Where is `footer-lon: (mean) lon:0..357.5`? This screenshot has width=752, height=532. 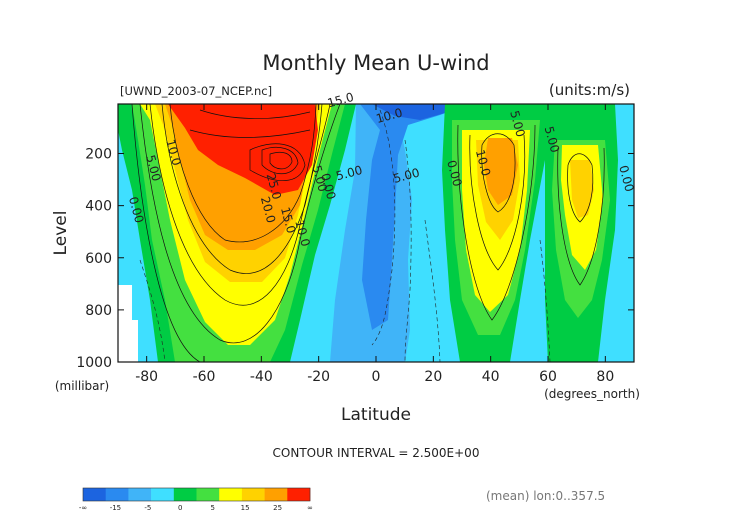 footer-lon: (mean) lon:0..357.5 is located at coordinates (545, 496).